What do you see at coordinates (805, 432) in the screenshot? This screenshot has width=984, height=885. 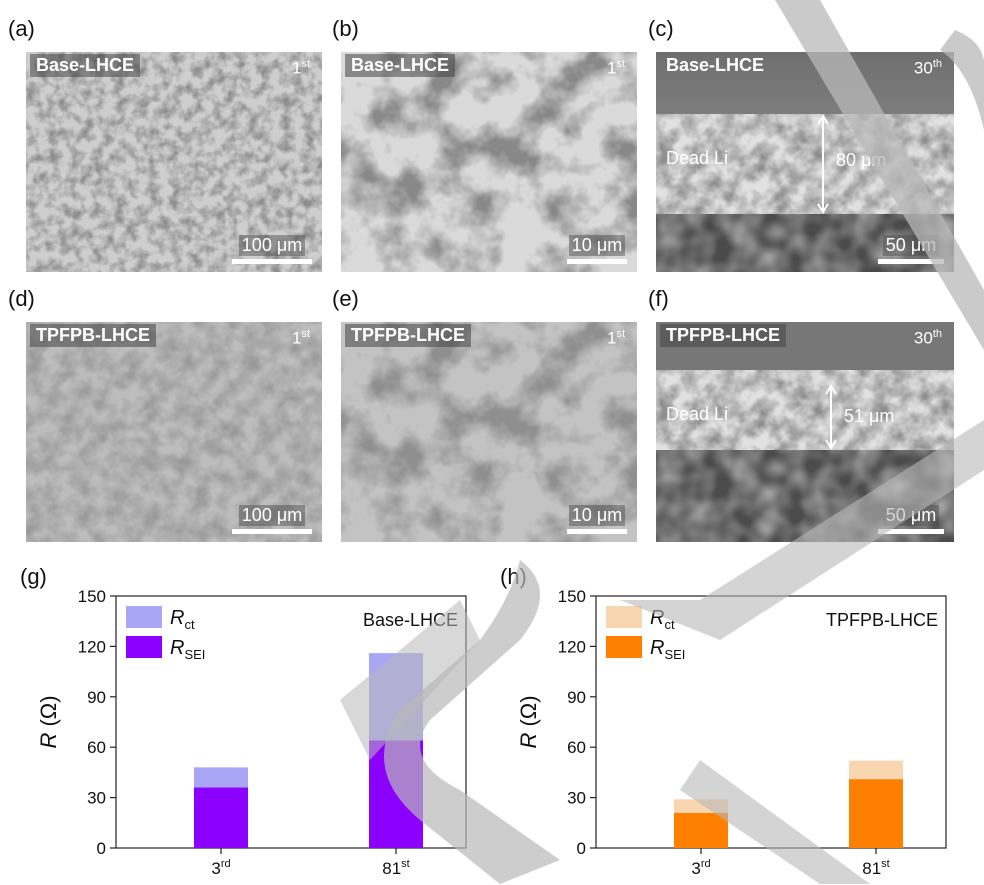 I see `sem-image-f: TPFPB-LHCE 30th Dead Li 51 μm 50 μm` at bounding box center [805, 432].